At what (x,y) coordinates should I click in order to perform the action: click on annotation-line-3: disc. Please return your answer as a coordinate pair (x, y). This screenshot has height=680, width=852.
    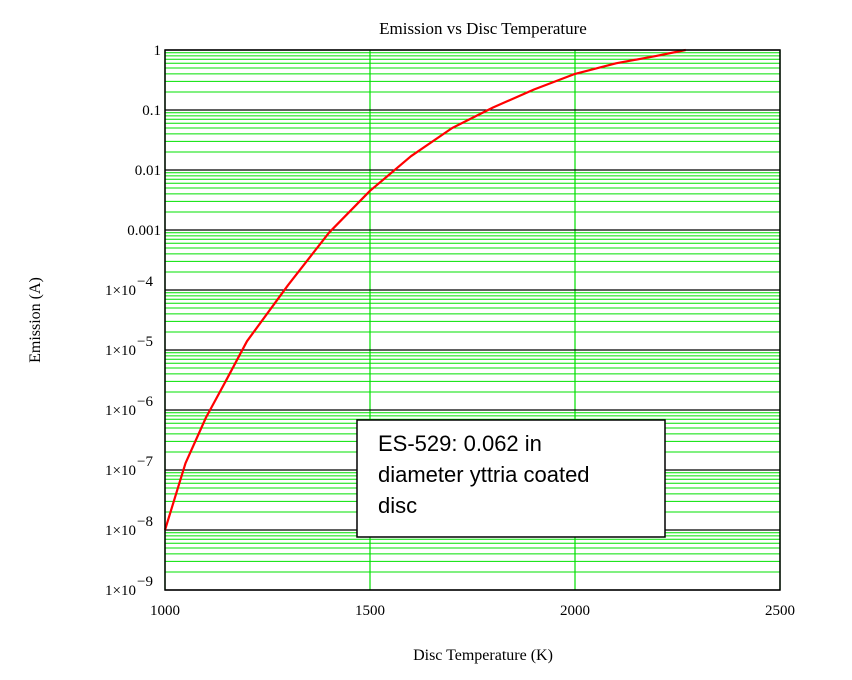
    Looking at the image, I should click on (397, 505).